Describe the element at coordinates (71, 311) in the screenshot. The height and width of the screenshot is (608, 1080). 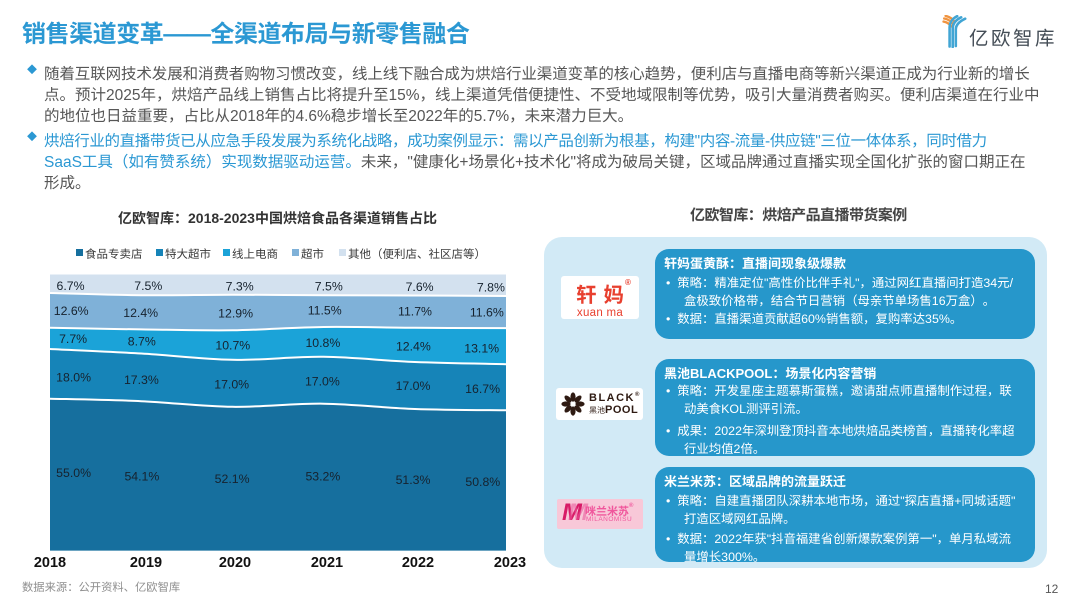
I see `svg-text: 12.6%` at that location.